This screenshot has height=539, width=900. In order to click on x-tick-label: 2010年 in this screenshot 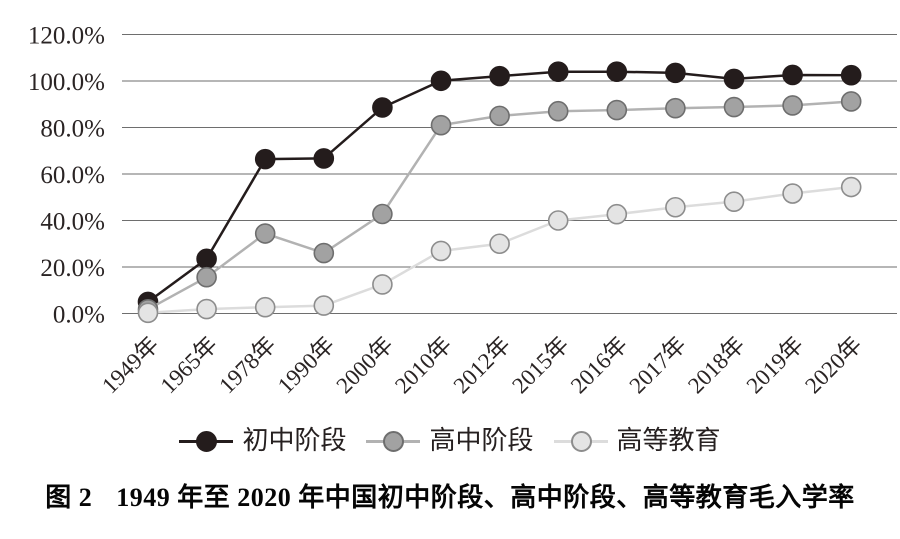, I will do `click(423, 365)`.